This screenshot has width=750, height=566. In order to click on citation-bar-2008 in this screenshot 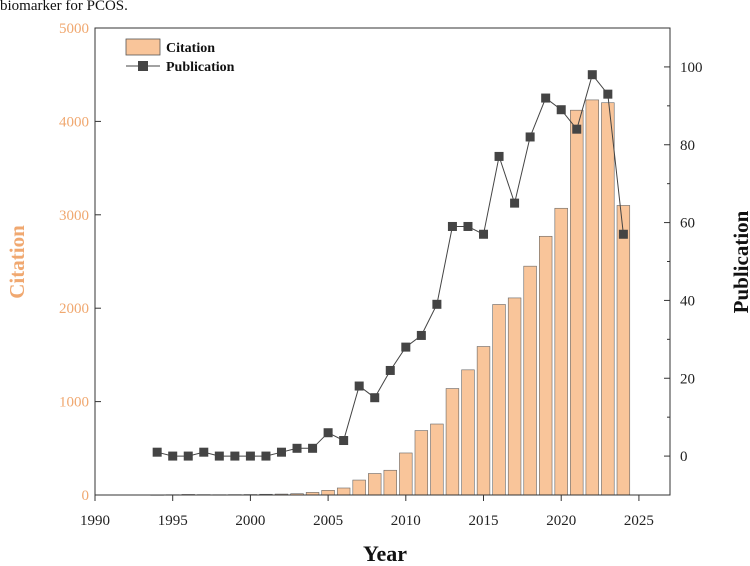, I will do `click(375, 484)`.